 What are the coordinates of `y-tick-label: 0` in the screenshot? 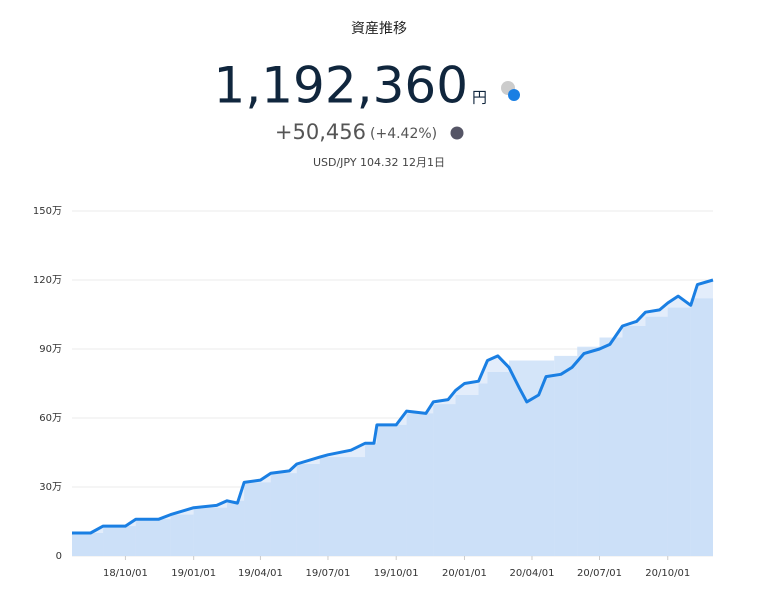 It's located at (59, 556).